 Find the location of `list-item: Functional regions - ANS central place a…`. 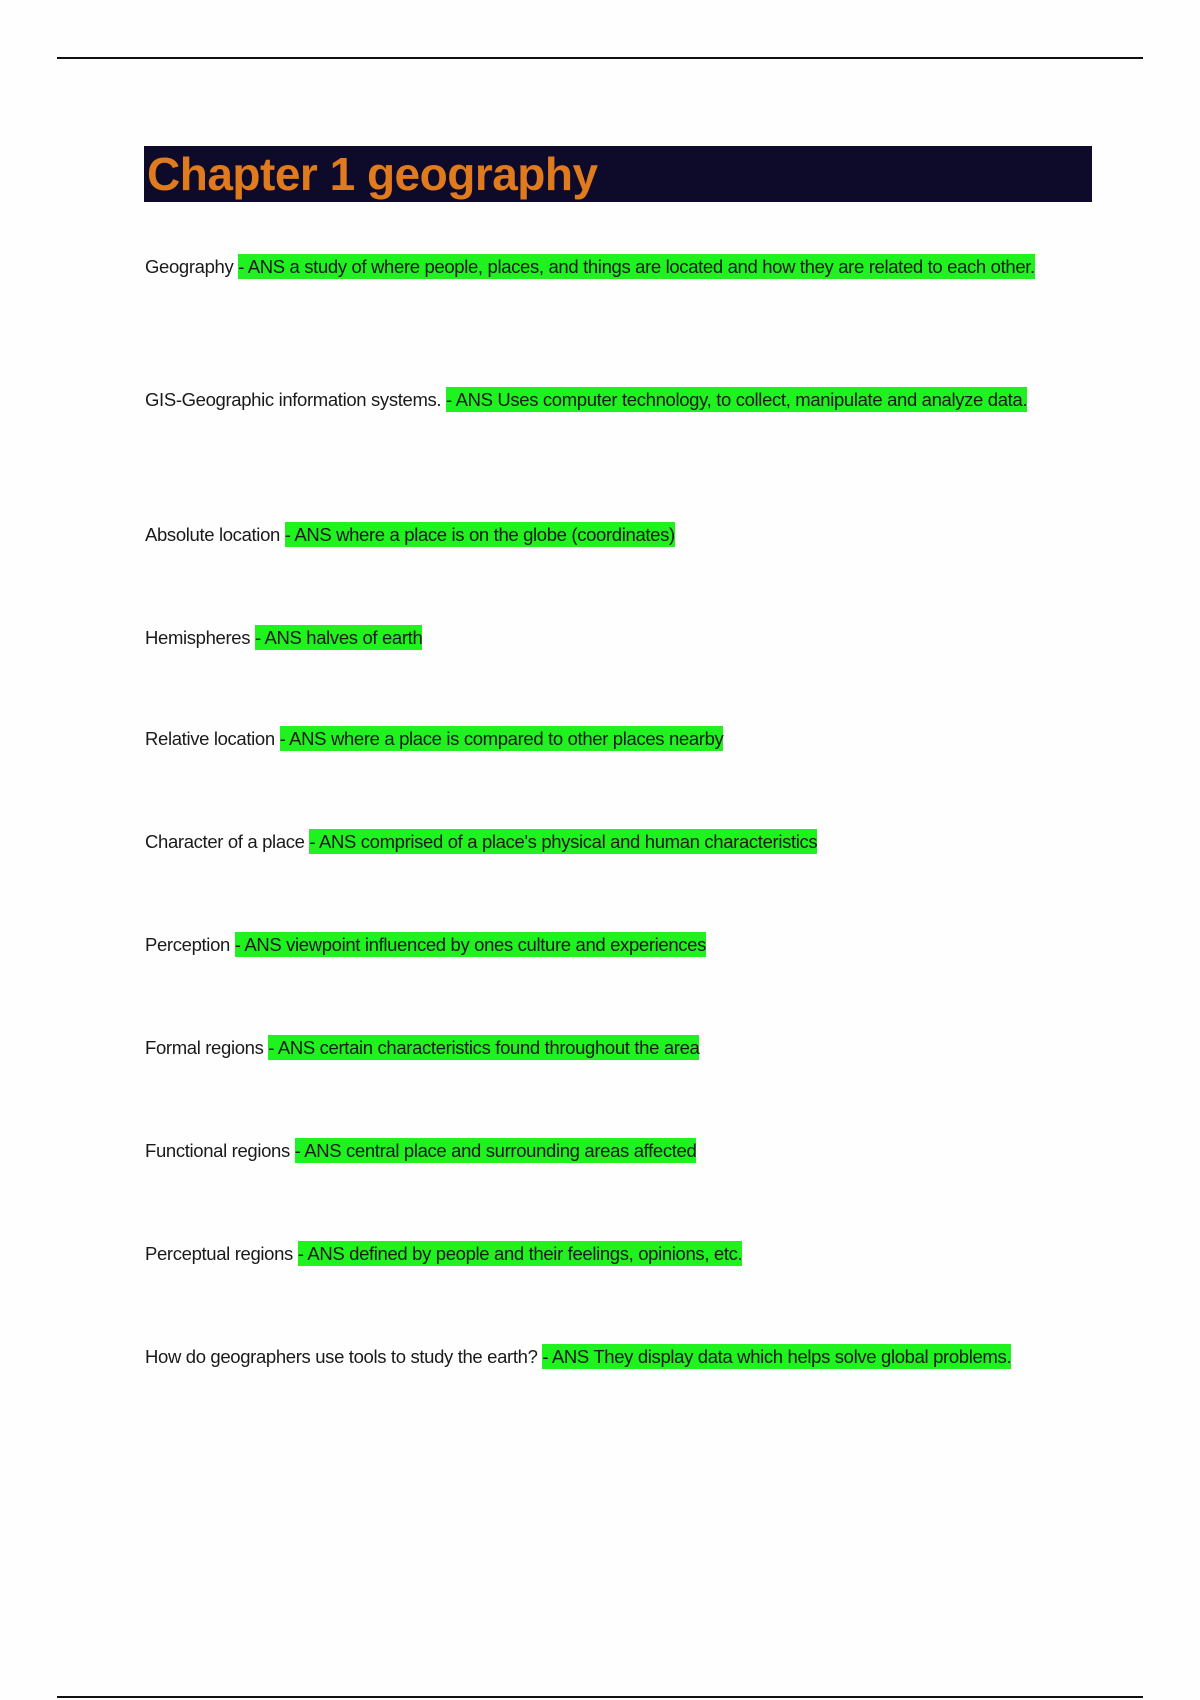

list-item: Functional regions - ANS central place a… is located at coordinates (607, 1150).